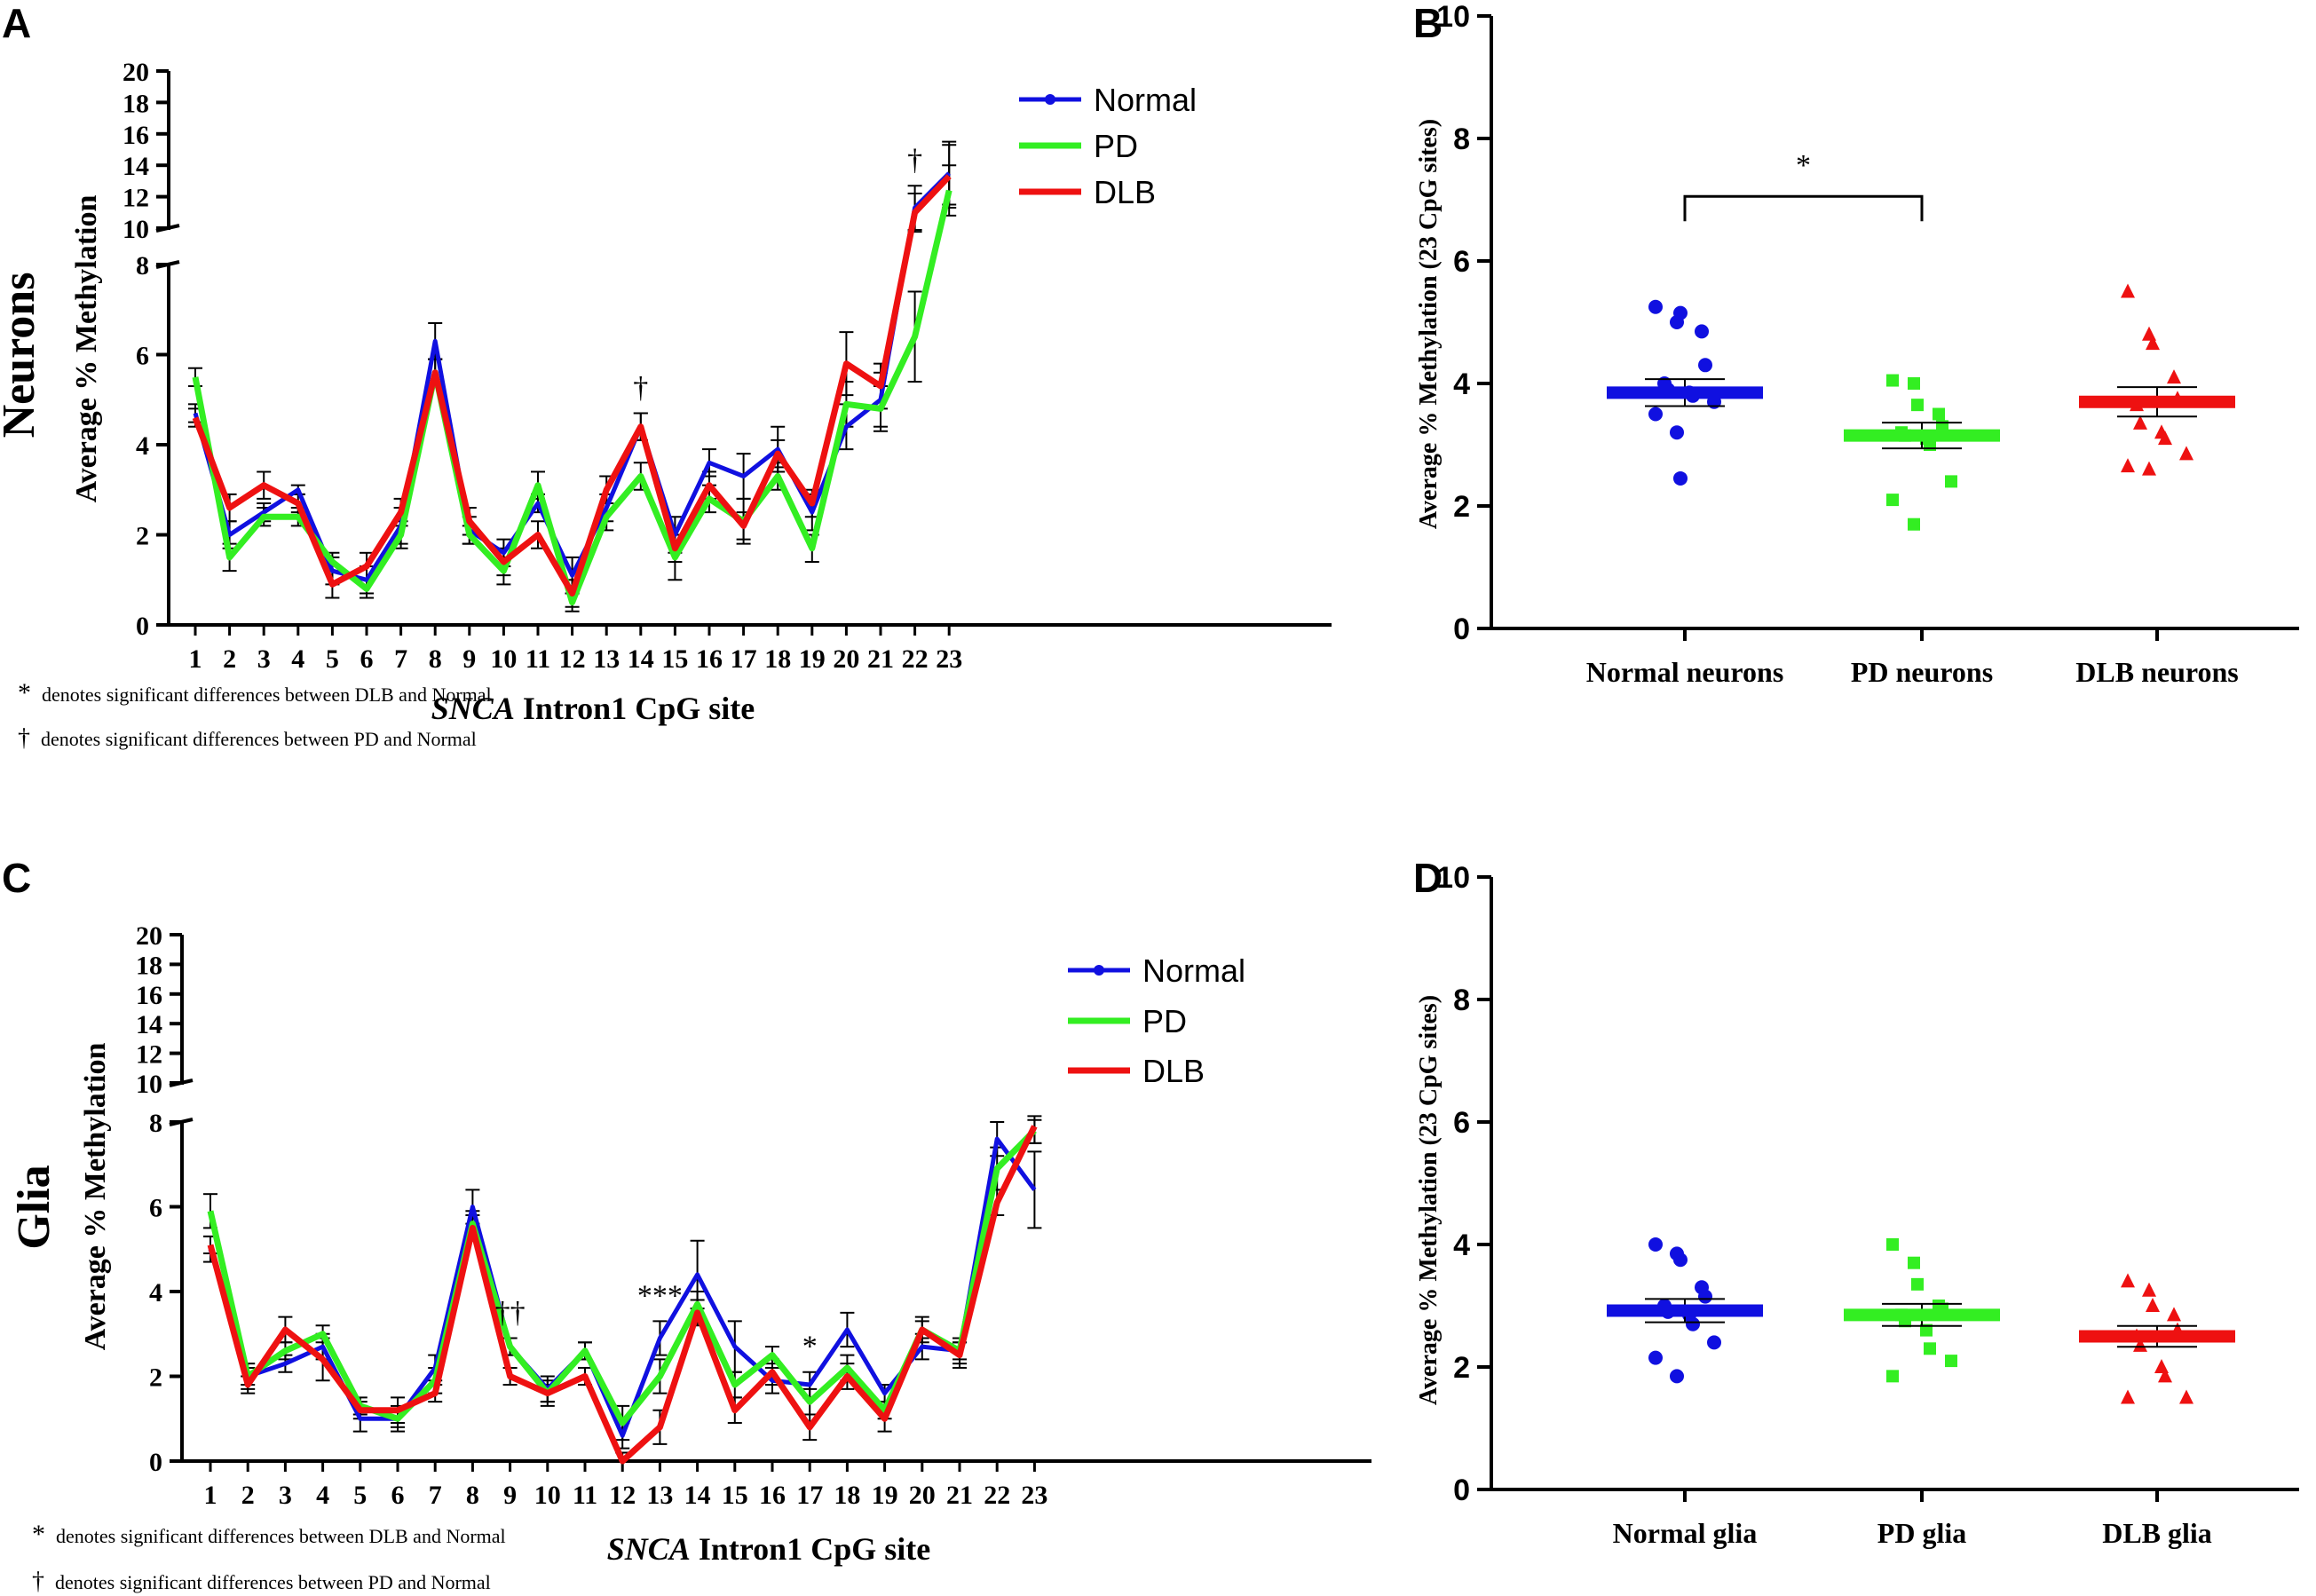 The image size is (2316, 1596). What do you see at coordinates (1685, 672) in the screenshot?
I see `x-tick-label: Normal neurons` at bounding box center [1685, 672].